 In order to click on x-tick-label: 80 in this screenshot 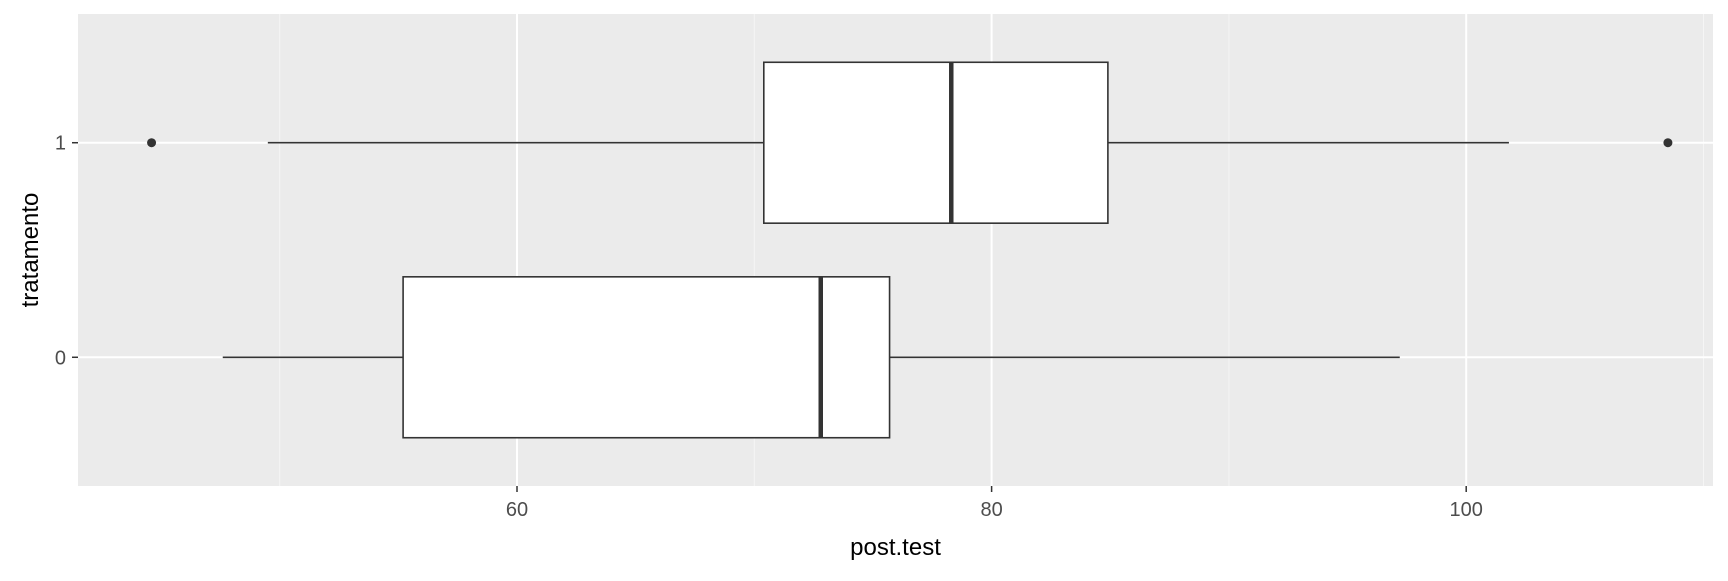, I will do `click(991, 510)`.